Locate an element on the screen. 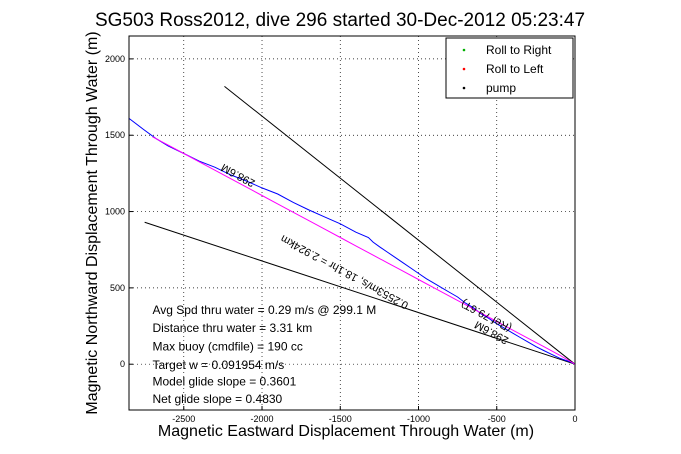 This screenshot has width=681, height=454. y-tick-label: 1000 is located at coordinates (115, 212).